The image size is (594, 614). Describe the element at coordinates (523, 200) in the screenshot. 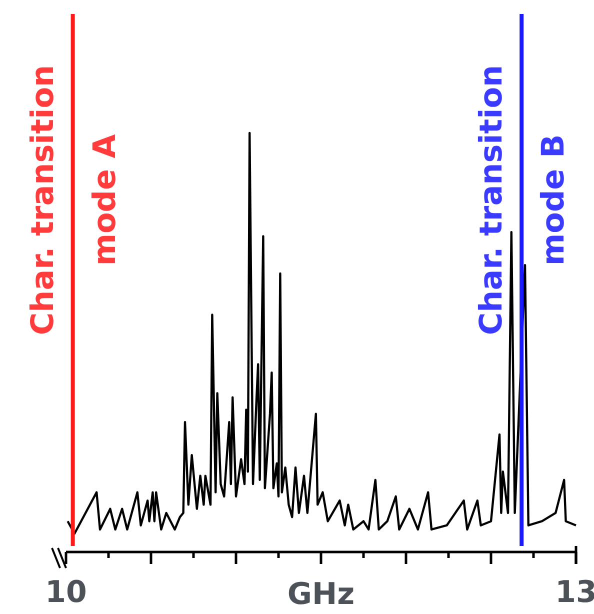

I see `ref-line-label: Char. transition mode B` at that location.